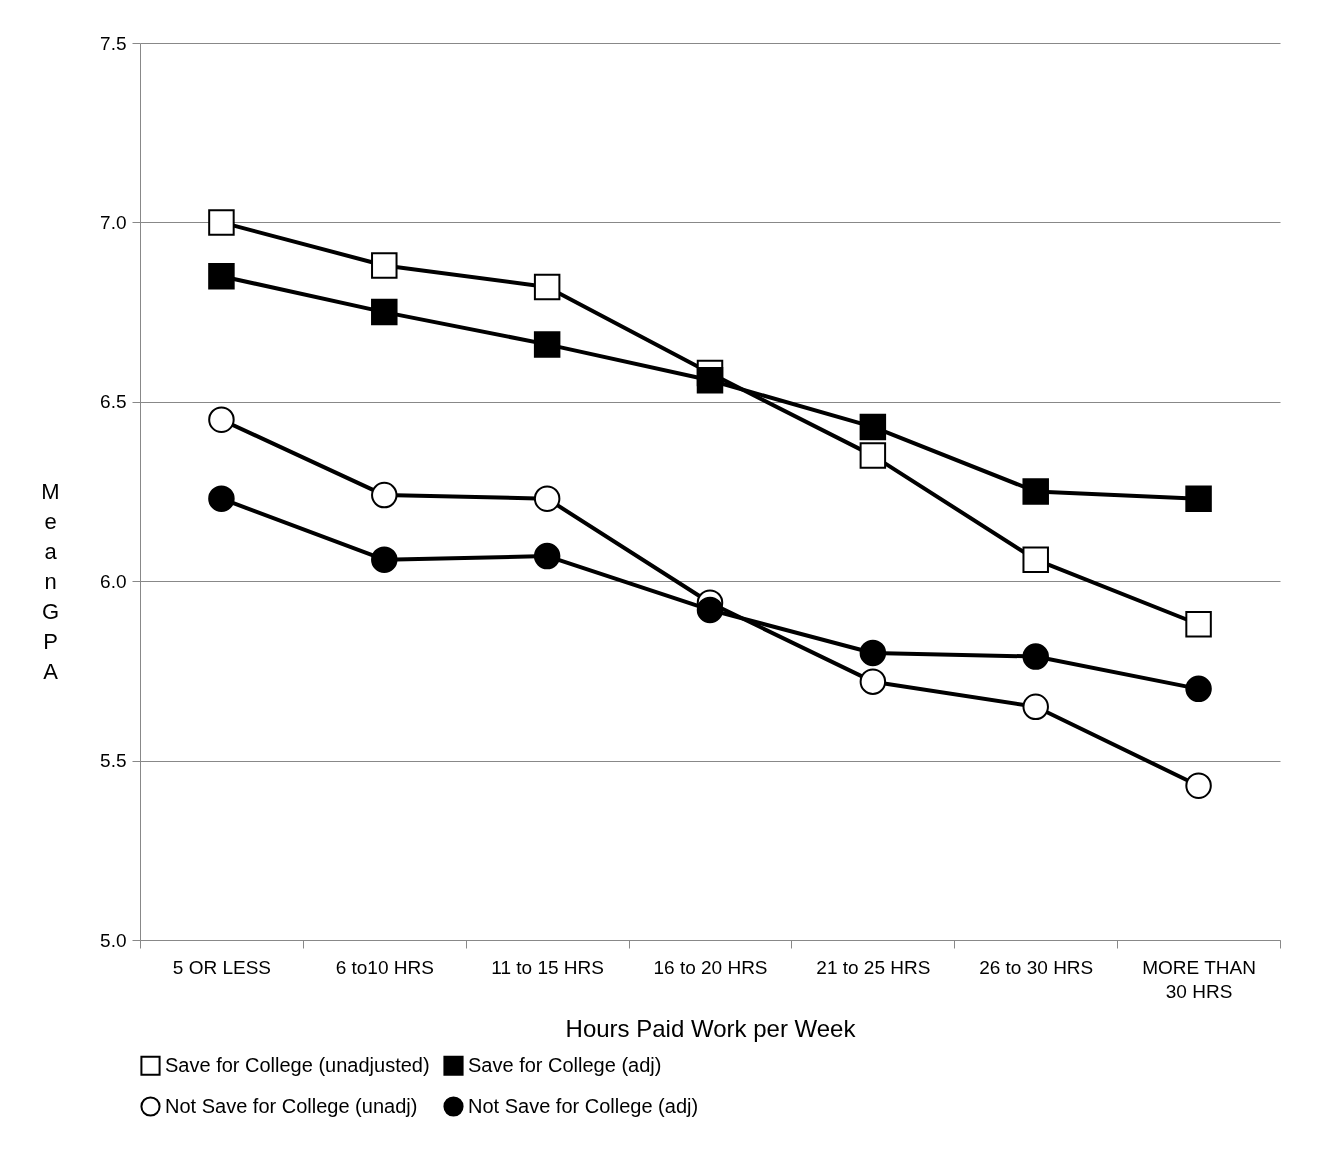 The width and height of the screenshot is (1334, 1155). Describe the element at coordinates (710, 967) in the screenshot. I see `x-tick-label: 16 to 20 HRS` at that location.